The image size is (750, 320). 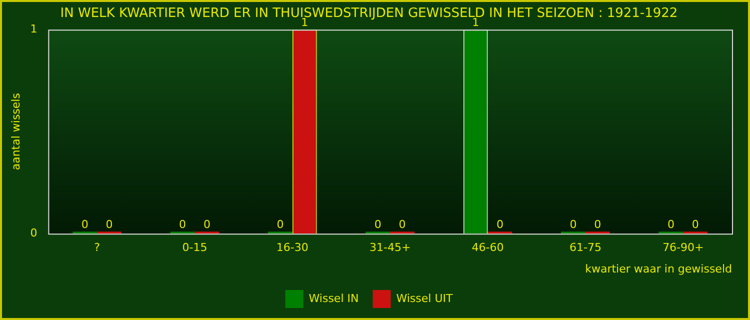 I want to click on x-tick-label: 61-75, so click(x=585, y=247).